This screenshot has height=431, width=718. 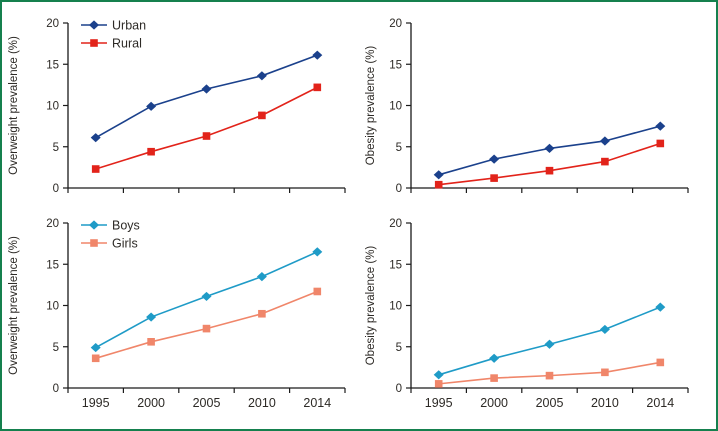 I want to click on series-line-urban, so click(x=206, y=96).